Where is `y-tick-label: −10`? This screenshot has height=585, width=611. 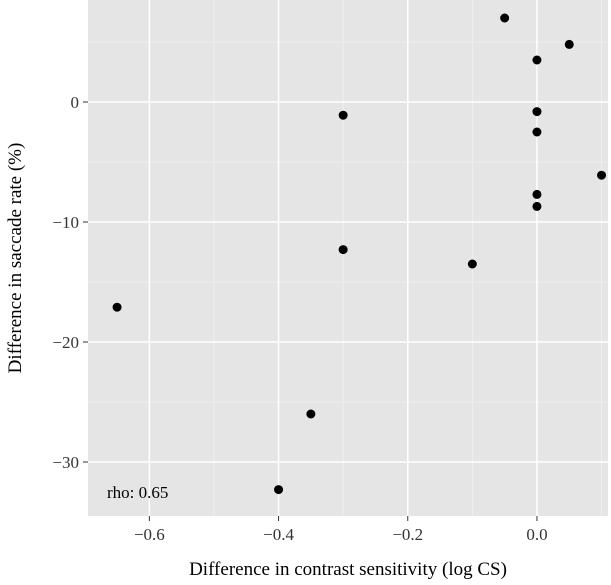 y-tick-label: −10 is located at coordinates (65, 222).